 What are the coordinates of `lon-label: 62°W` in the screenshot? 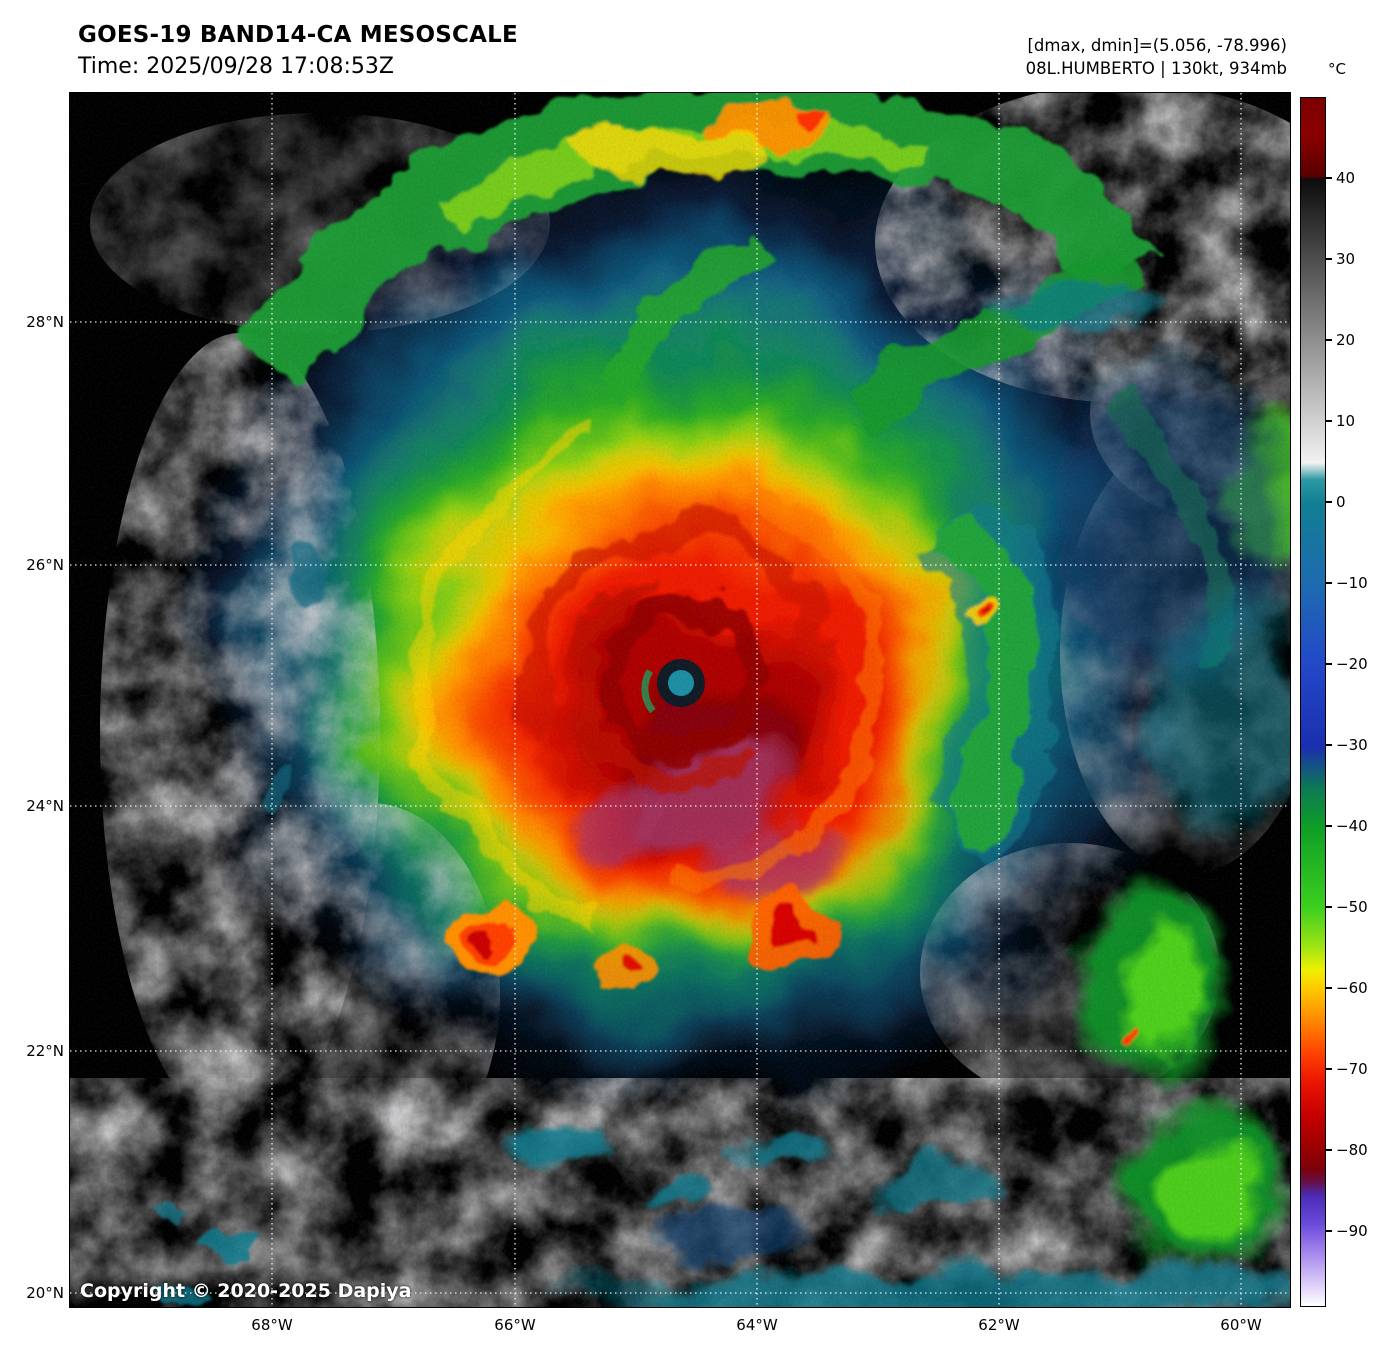 It's located at (999, 1325).